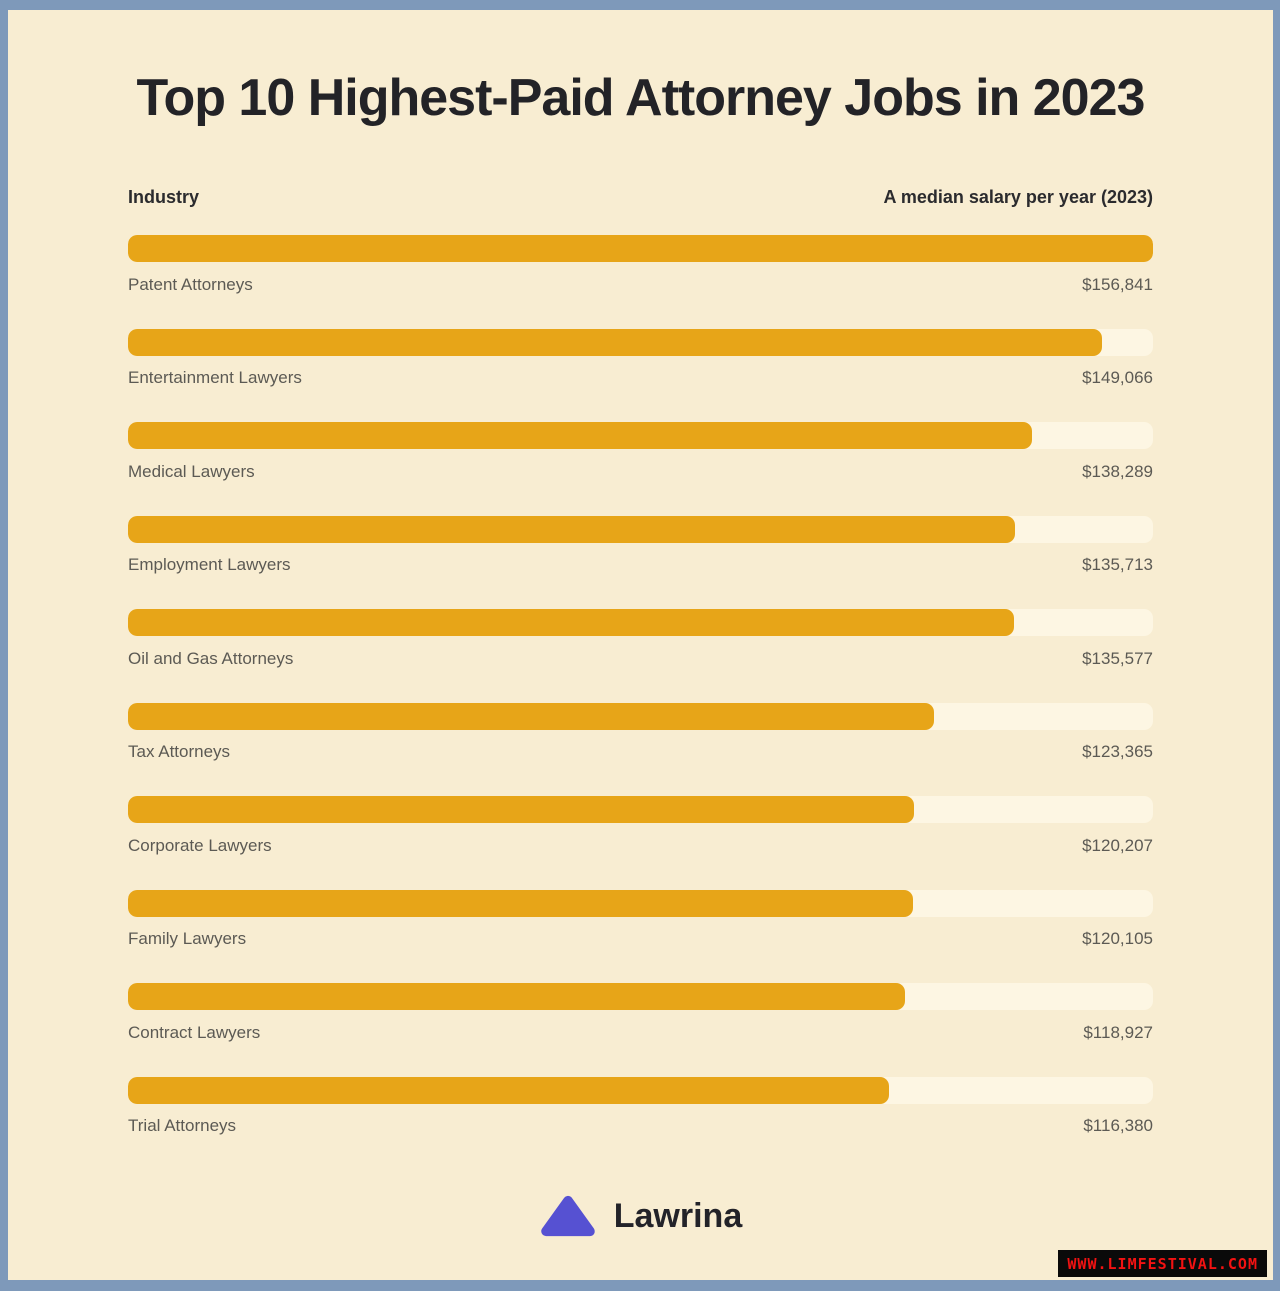  I want to click on row-labels: Contract Lawyers $118,927, so click(640, 1032).